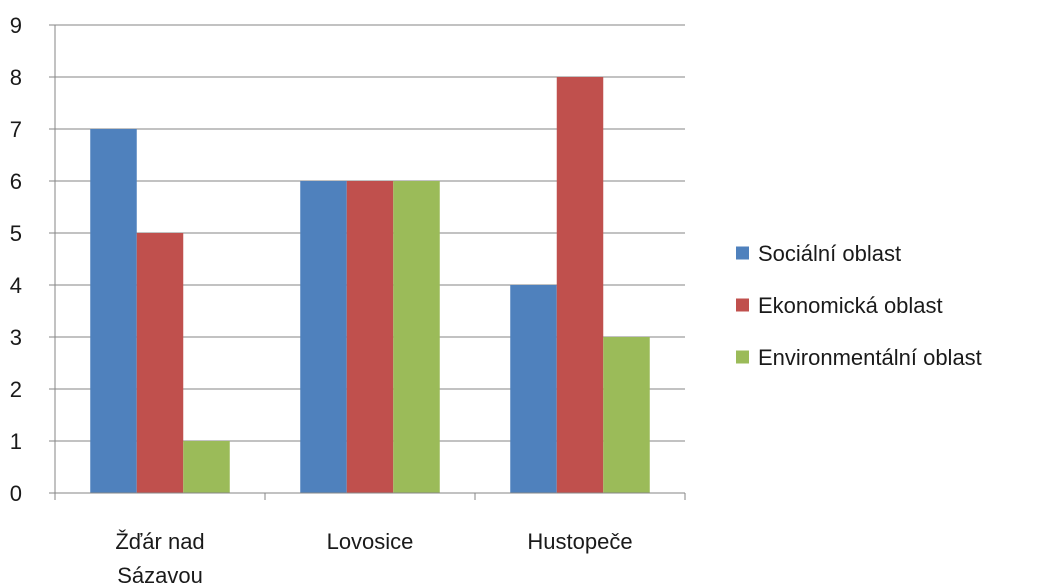  Describe the element at coordinates (16, 259) in the screenshot. I see `y-axis-ticks: 0 1 2 3 4 5 6 7 8 9` at that location.